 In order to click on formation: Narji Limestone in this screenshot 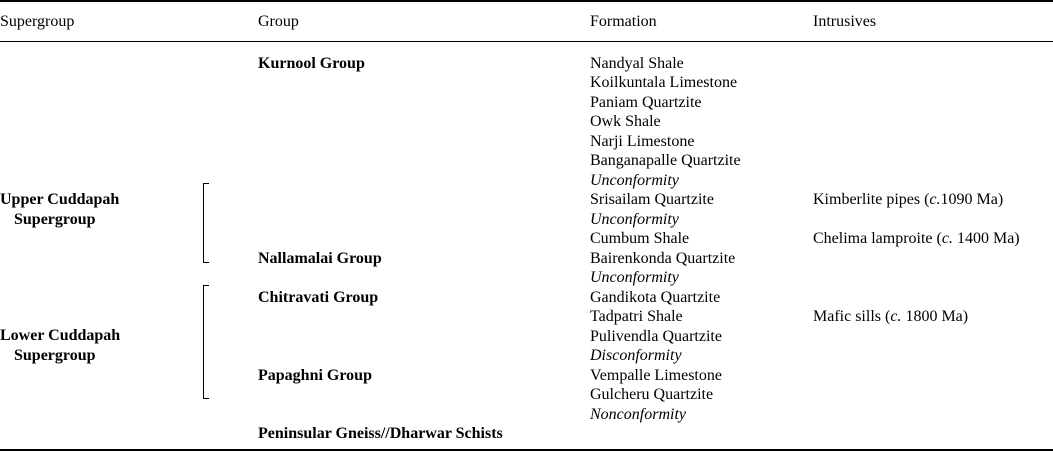, I will do `click(642, 141)`.